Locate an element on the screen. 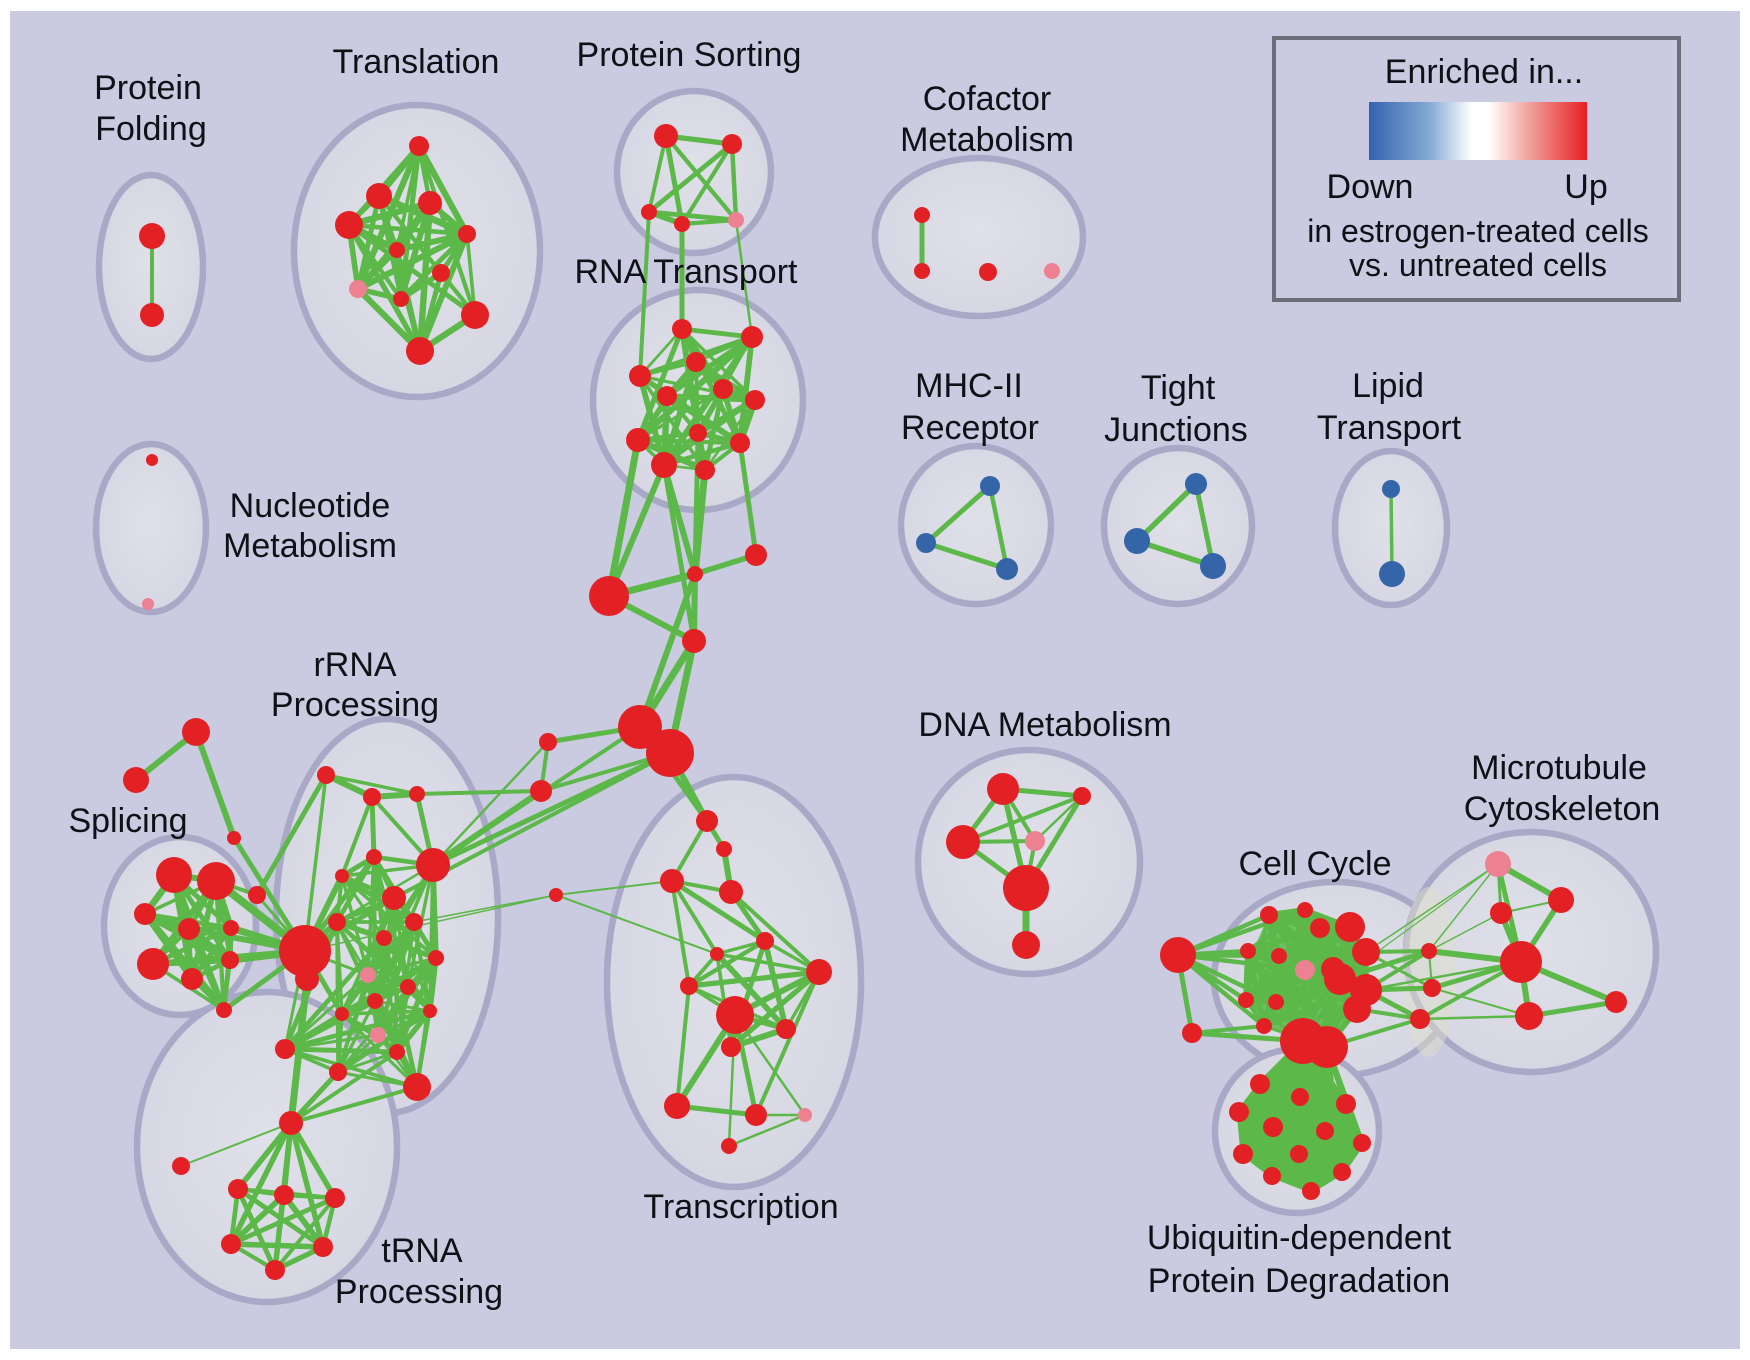 This screenshot has width=1750, height=1360. svg-text: rRNA is located at coordinates (354, 665).